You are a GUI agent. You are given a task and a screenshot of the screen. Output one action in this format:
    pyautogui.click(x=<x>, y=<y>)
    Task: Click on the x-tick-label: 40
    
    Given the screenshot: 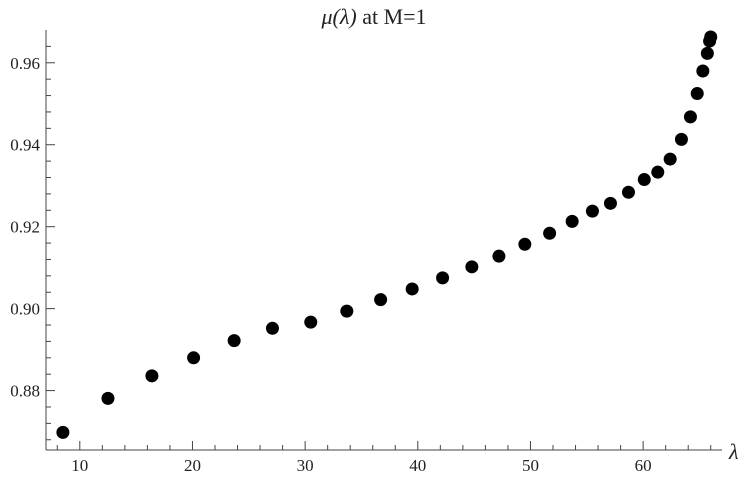 What is the action you would take?
    pyautogui.click(x=417, y=465)
    